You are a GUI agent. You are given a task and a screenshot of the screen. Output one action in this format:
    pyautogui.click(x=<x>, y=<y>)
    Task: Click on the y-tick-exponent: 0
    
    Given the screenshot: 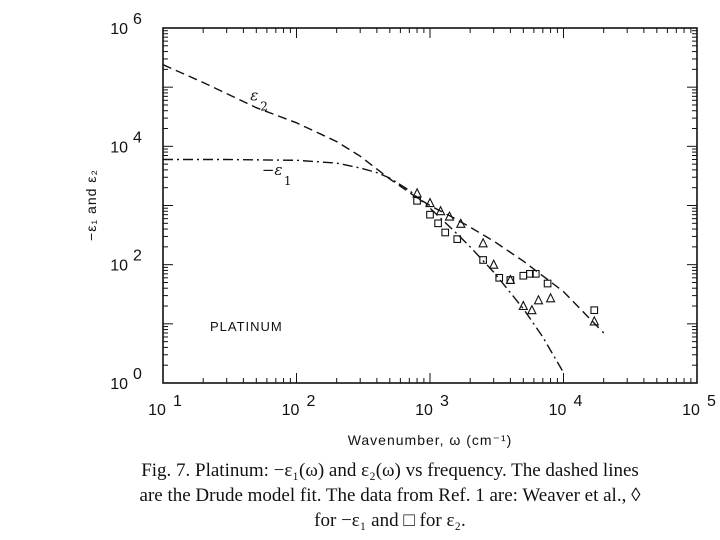 What is the action you would take?
    pyautogui.click(x=137, y=374)
    